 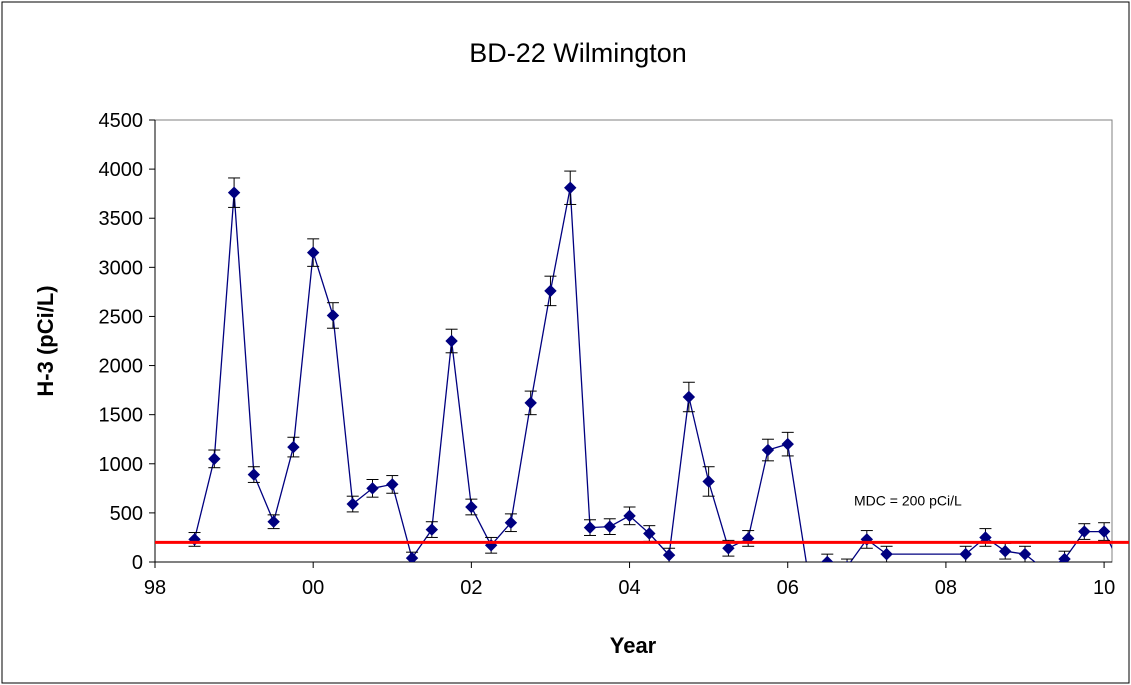 I want to click on x-tick-label: 10, so click(x=1104, y=588).